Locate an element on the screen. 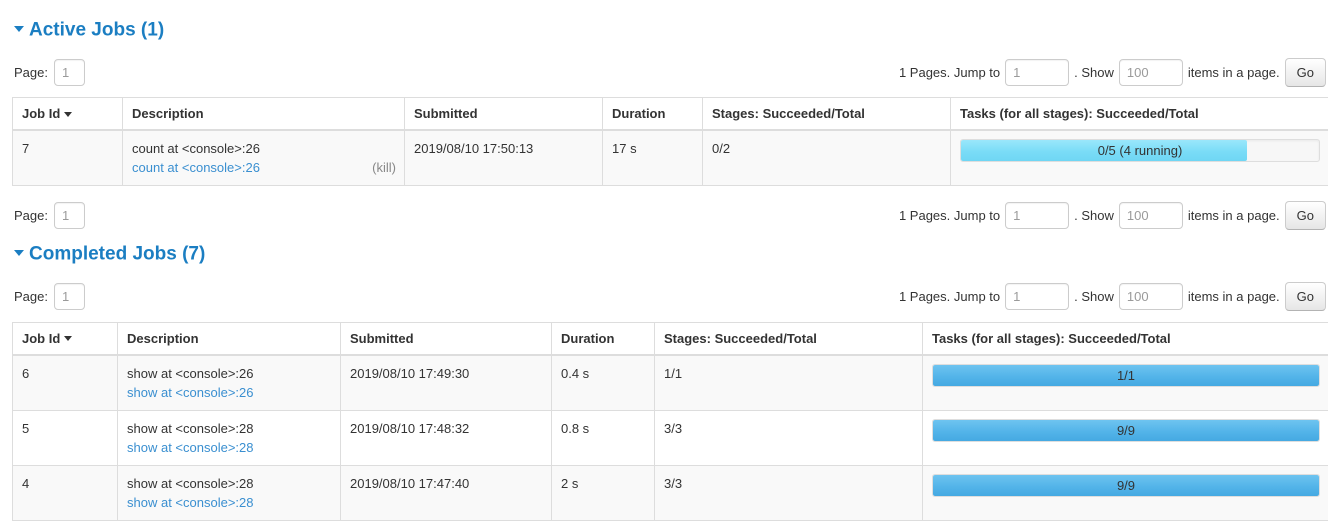 The image size is (1328, 521). active-paging-top-left: Page: is located at coordinates (42, 72).